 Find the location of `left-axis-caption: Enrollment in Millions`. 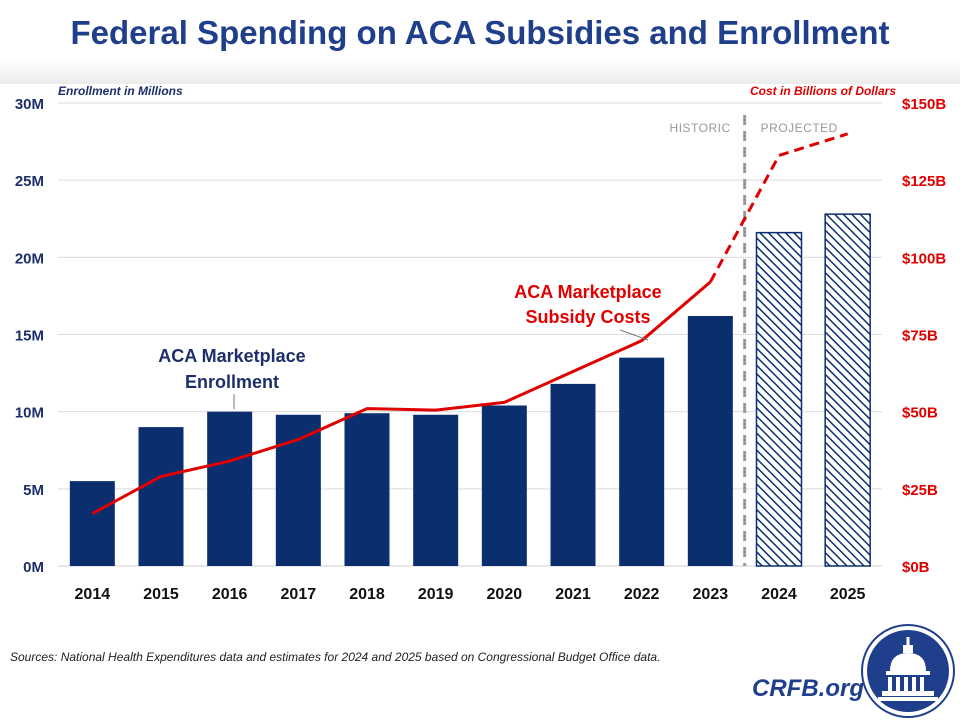

left-axis-caption: Enrollment in Millions is located at coordinates (120, 91).